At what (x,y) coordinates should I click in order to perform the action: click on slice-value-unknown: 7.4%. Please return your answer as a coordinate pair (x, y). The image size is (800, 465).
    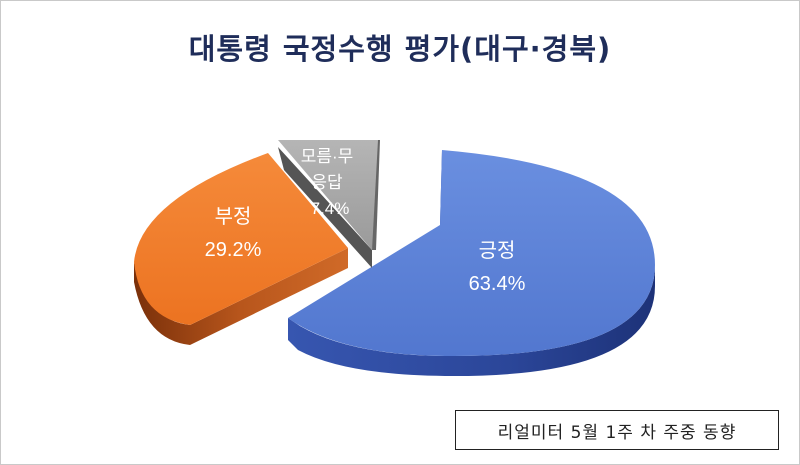
    Looking at the image, I should click on (330, 208).